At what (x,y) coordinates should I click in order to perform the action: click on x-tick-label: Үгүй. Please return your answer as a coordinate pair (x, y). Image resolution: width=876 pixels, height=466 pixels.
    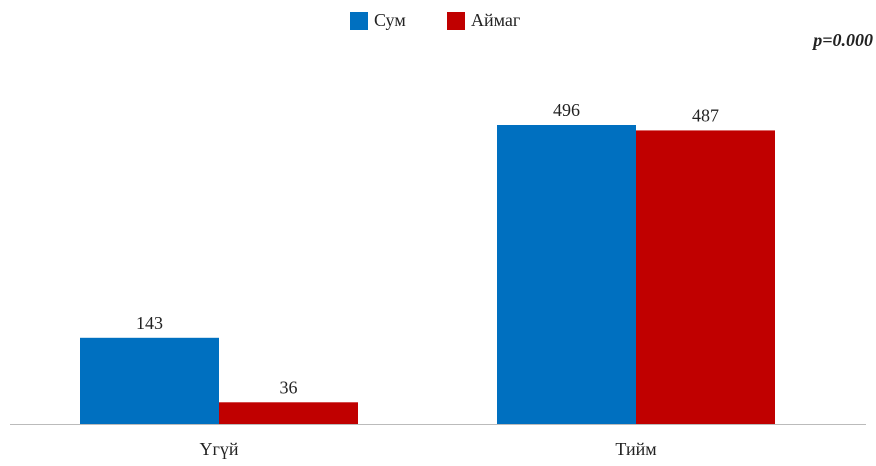
    Looking at the image, I should click on (218, 449).